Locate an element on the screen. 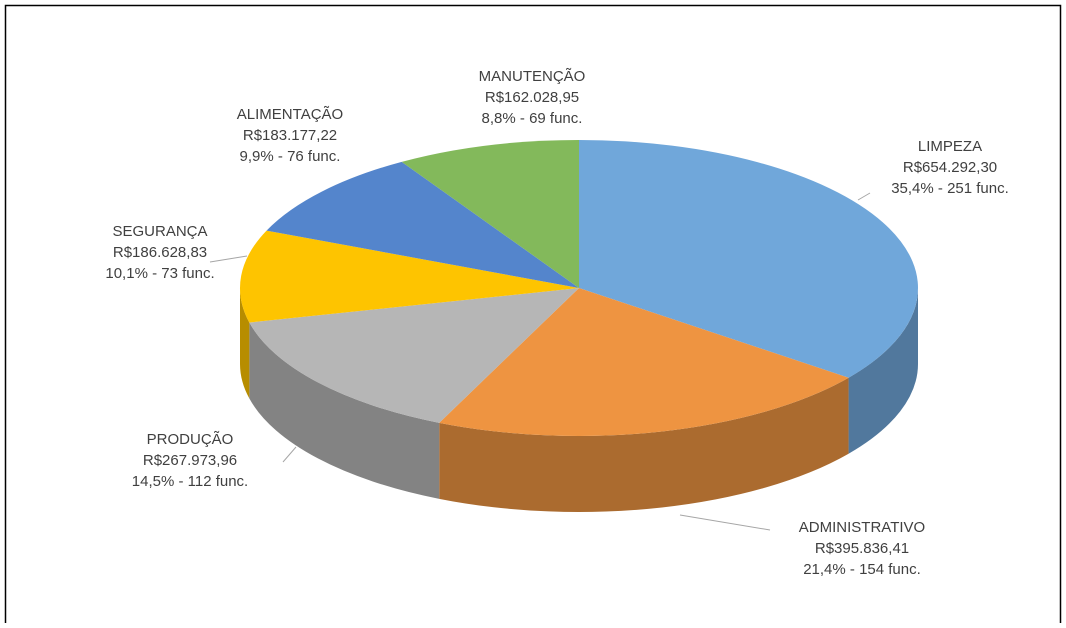 The image size is (1066, 628). value-label: R$162.028,95 is located at coordinates (532, 97).